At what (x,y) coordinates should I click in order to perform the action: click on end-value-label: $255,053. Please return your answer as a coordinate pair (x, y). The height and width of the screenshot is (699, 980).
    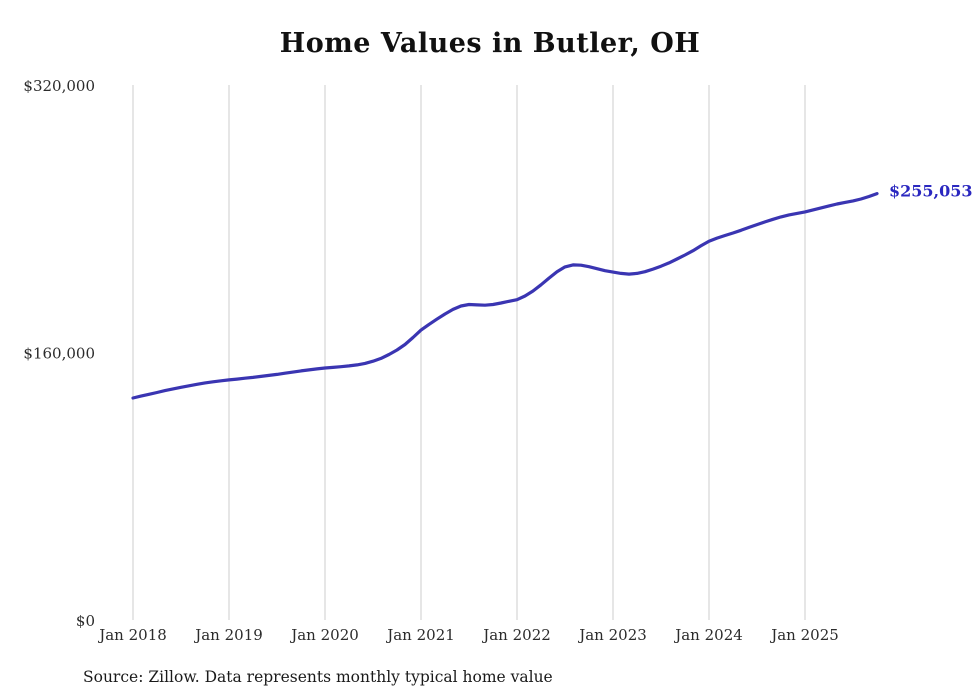
    Looking at the image, I should click on (931, 191).